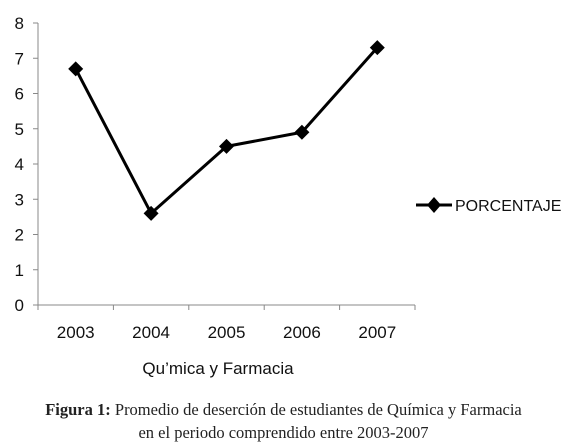 The width and height of the screenshot is (567, 444). What do you see at coordinates (508, 206) in the screenshot?
I see `legend-label: PORCENTAJE` at bounding box center [508, 206].